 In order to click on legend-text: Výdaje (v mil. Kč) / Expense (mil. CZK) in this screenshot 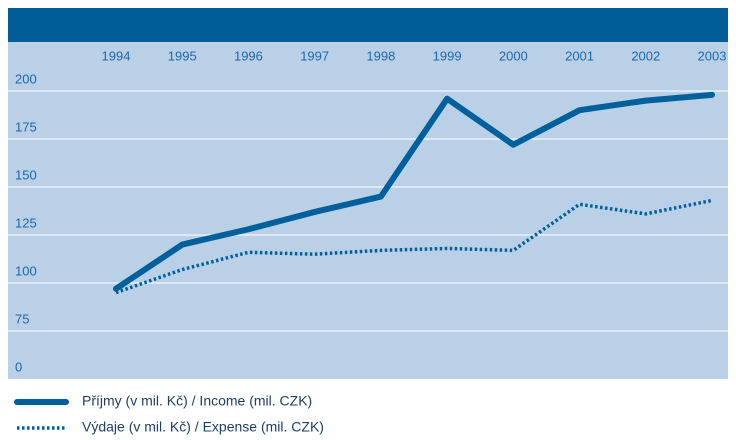, I will do `click(203, 427)`.